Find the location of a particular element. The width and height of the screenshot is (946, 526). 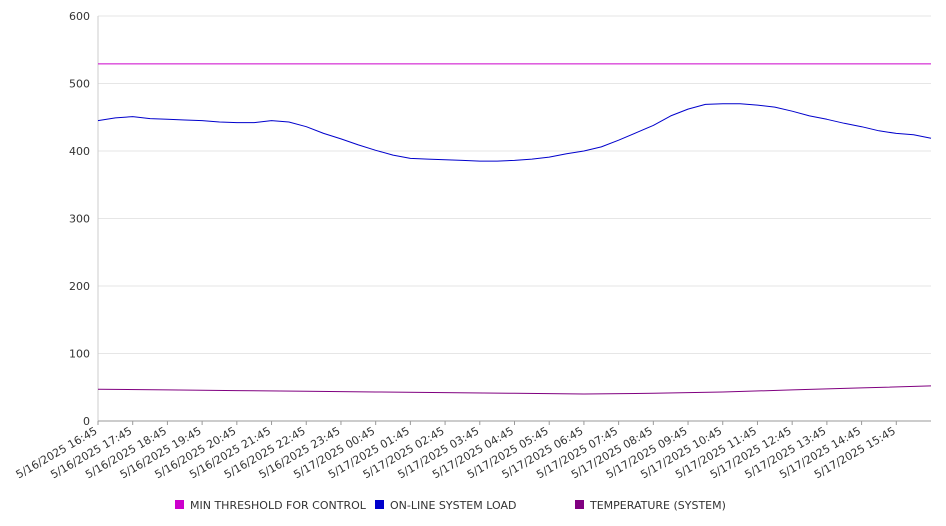

legend-item-3: TEMPERATURE (SYSTEM) is located at coordinates (650, 505).